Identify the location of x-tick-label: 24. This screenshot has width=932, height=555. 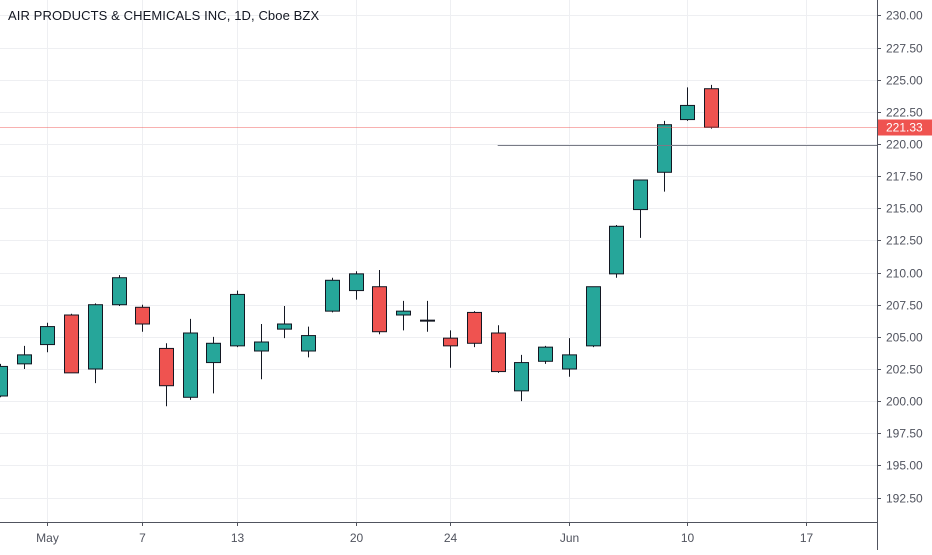
(451, 538).